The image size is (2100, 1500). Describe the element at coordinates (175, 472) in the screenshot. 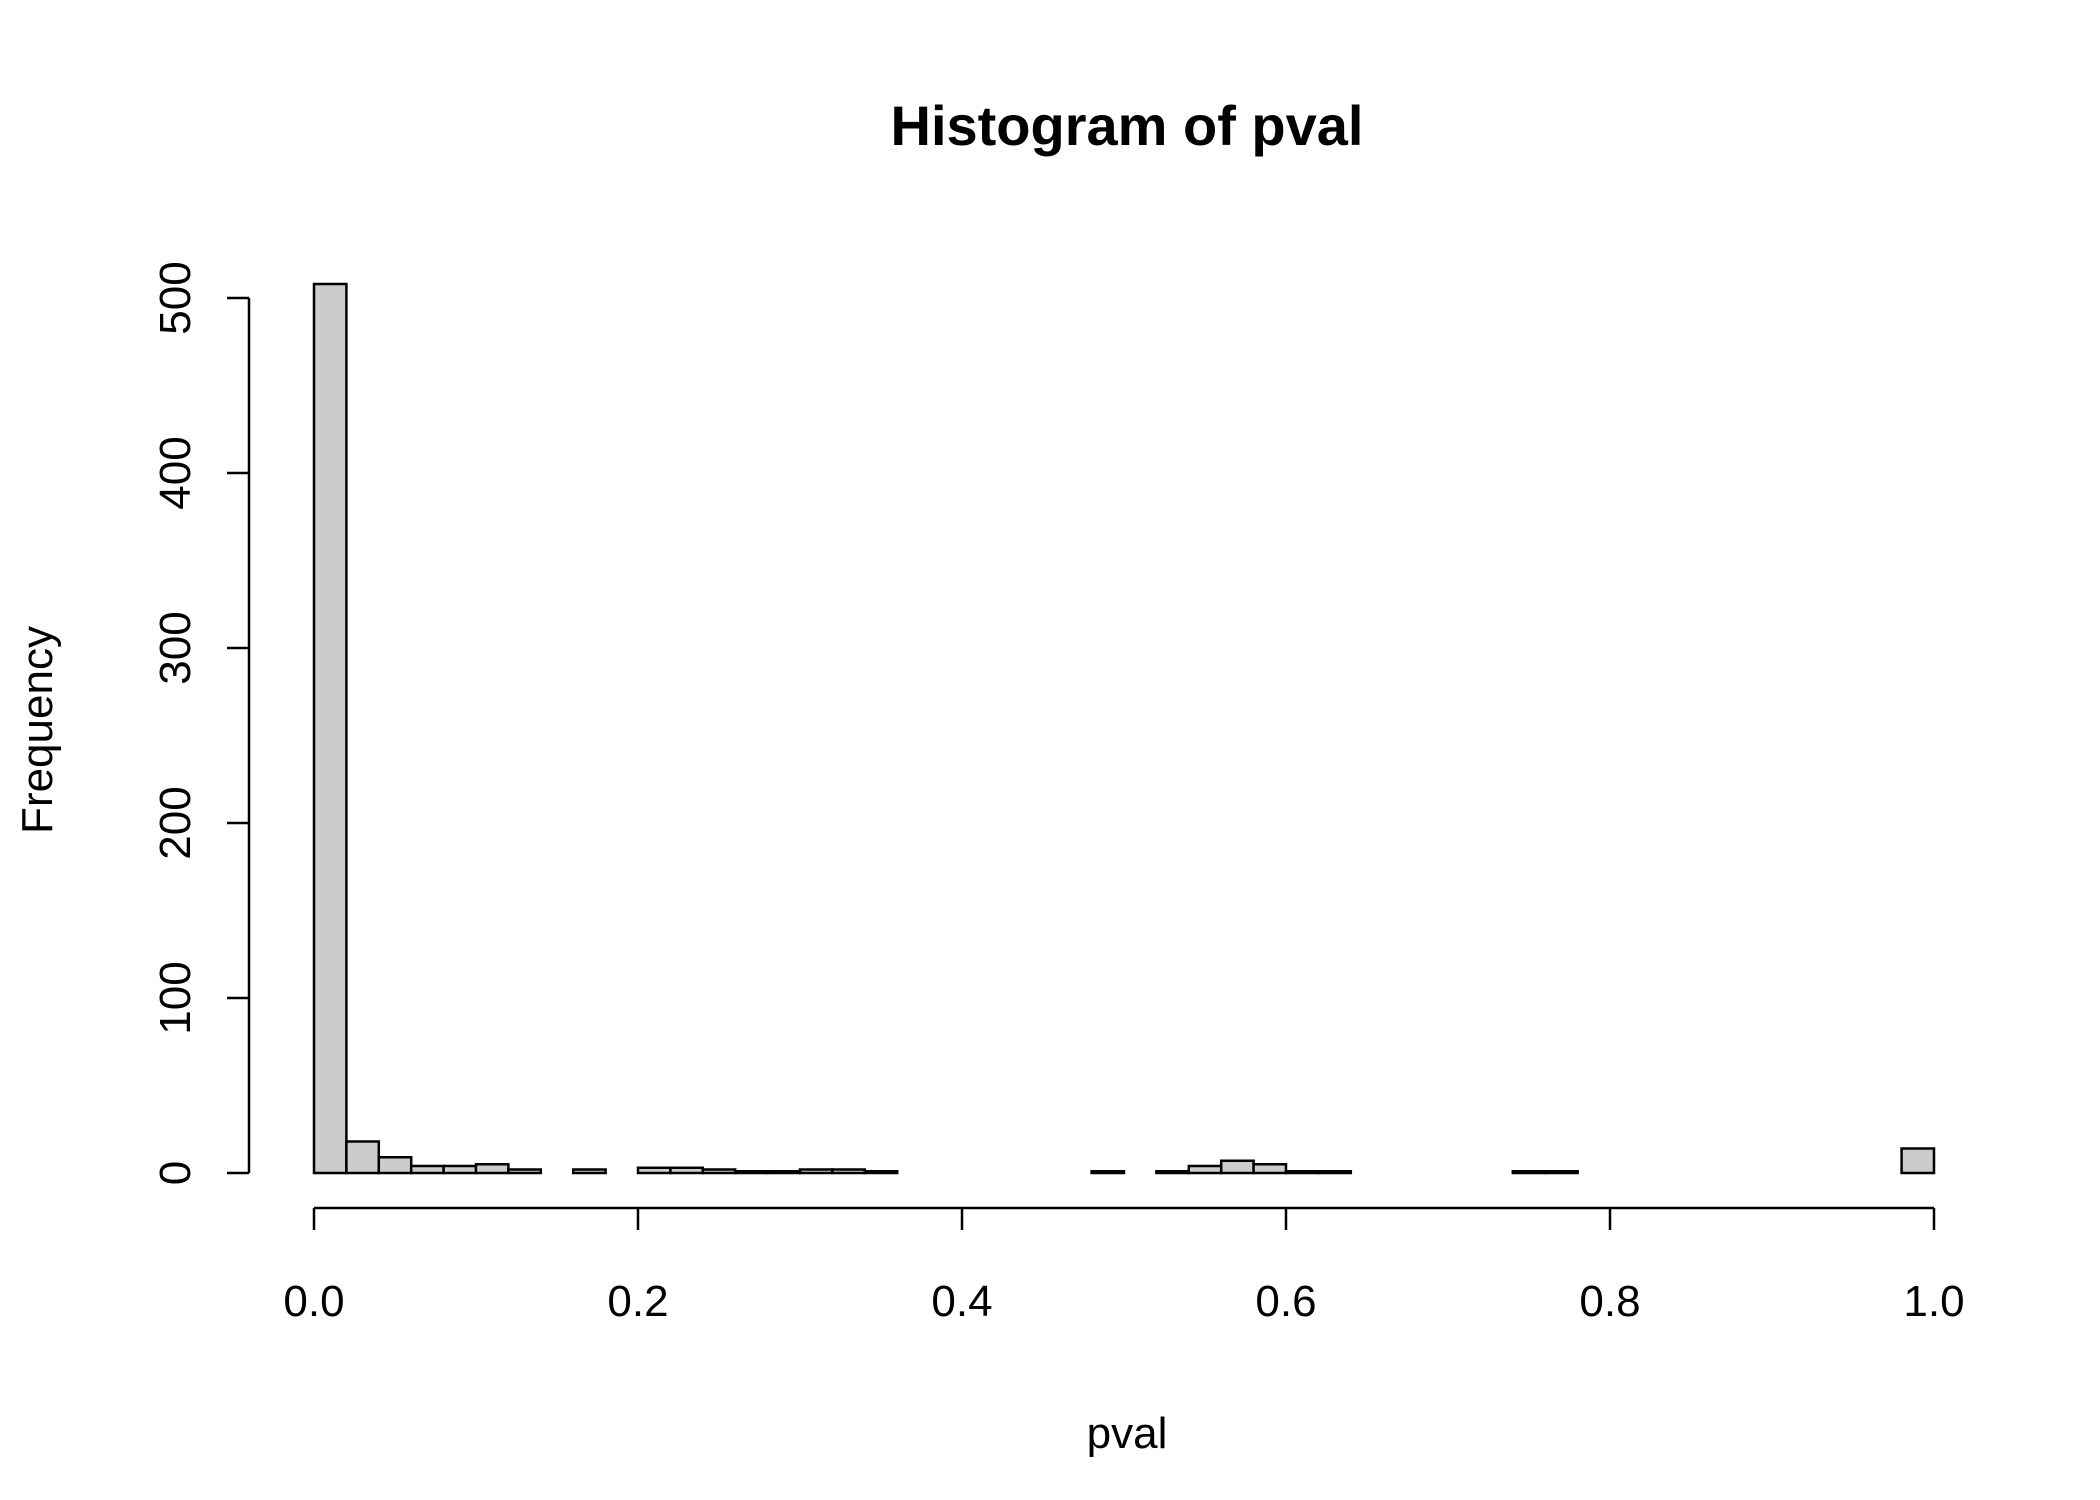

I see `y-tick-label: 400` at that location.